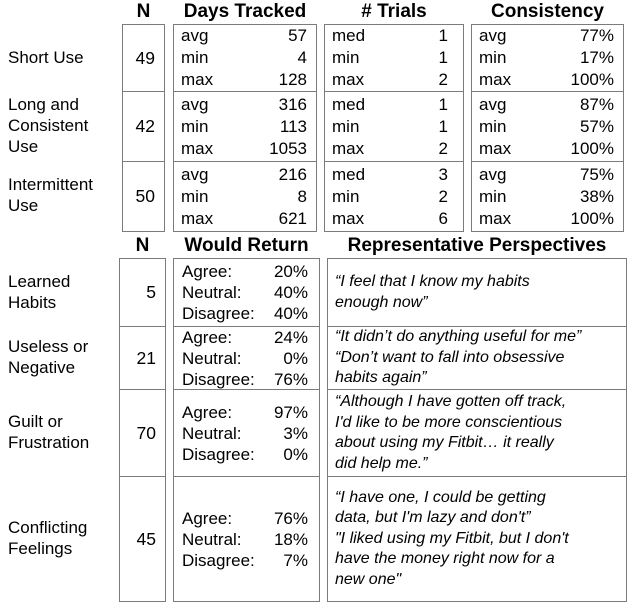 Image resolution: width=636 pixels, height=611 pixels. What do you see at coordinates (592, 148) in the screenshot?
I see `stat-value: 100%` at bounding box center [592, 148].